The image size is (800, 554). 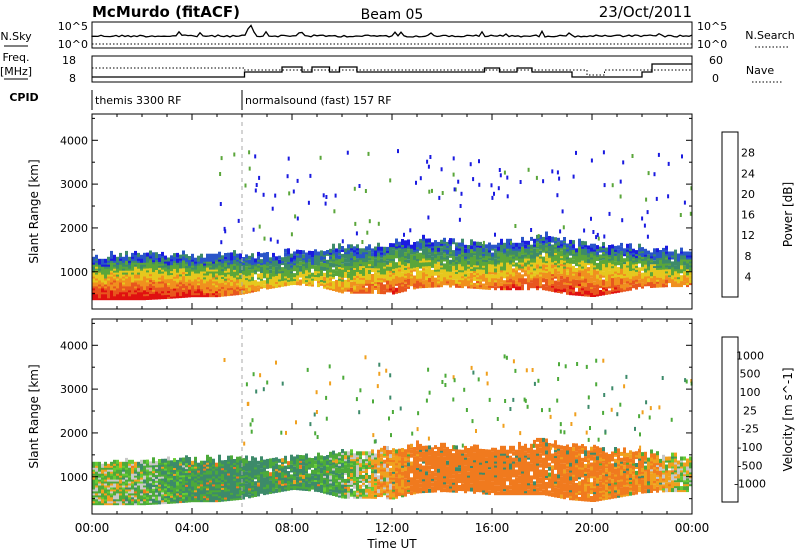 I want to click on nsky-series, so click(x=392, y=31).